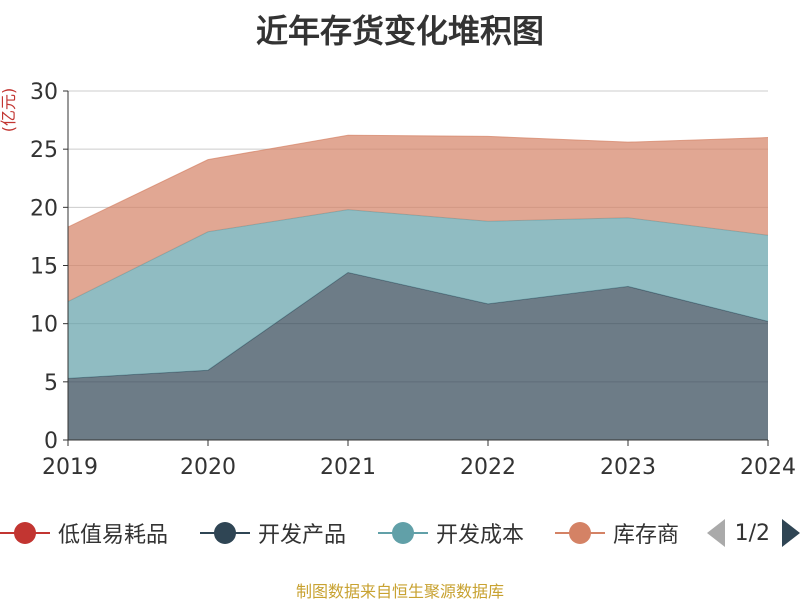 This screenshot has width=800, height=602. Describe the element at coordinates (44, 92) in the screenshot. I see `y-tick-label: 30` at that location.